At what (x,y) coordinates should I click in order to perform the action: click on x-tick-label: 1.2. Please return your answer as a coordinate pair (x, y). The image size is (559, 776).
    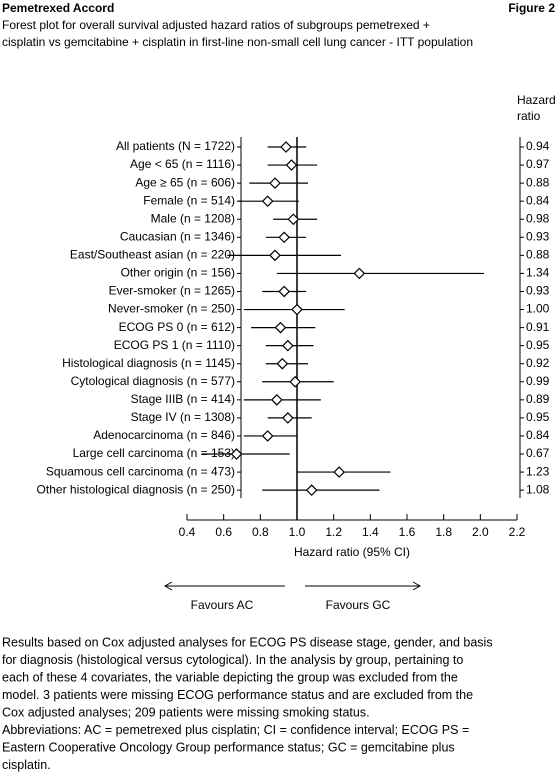
    Looking at the image, I should click on (333, 532).